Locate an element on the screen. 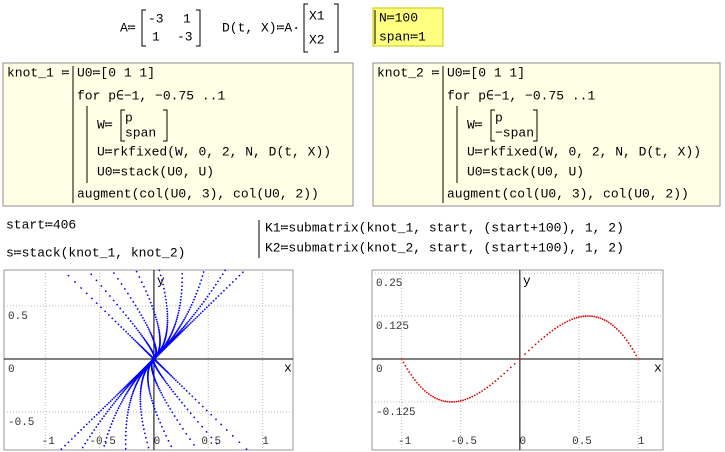 The width and height of the screenshot is (725, 452). math-text: D(t, X)≔A· is located at coordinates (261, 27).